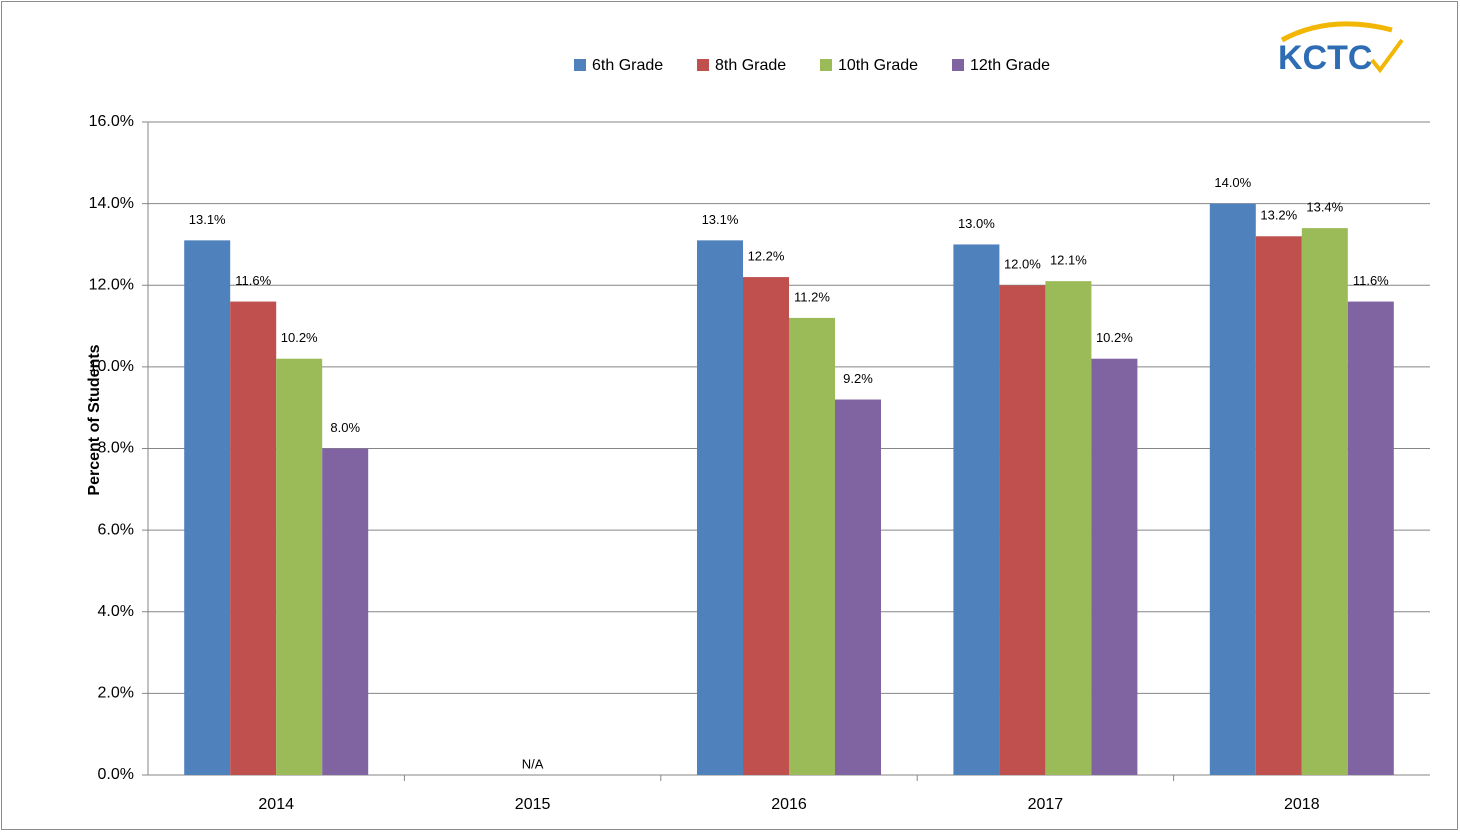 Image resolution: width=1460 pixels, height=832 pixels. What do you see at coordinates (1324, 207) in the screenshot?
I see `data-label: 13.4%` at bounding box center [1324, 207].